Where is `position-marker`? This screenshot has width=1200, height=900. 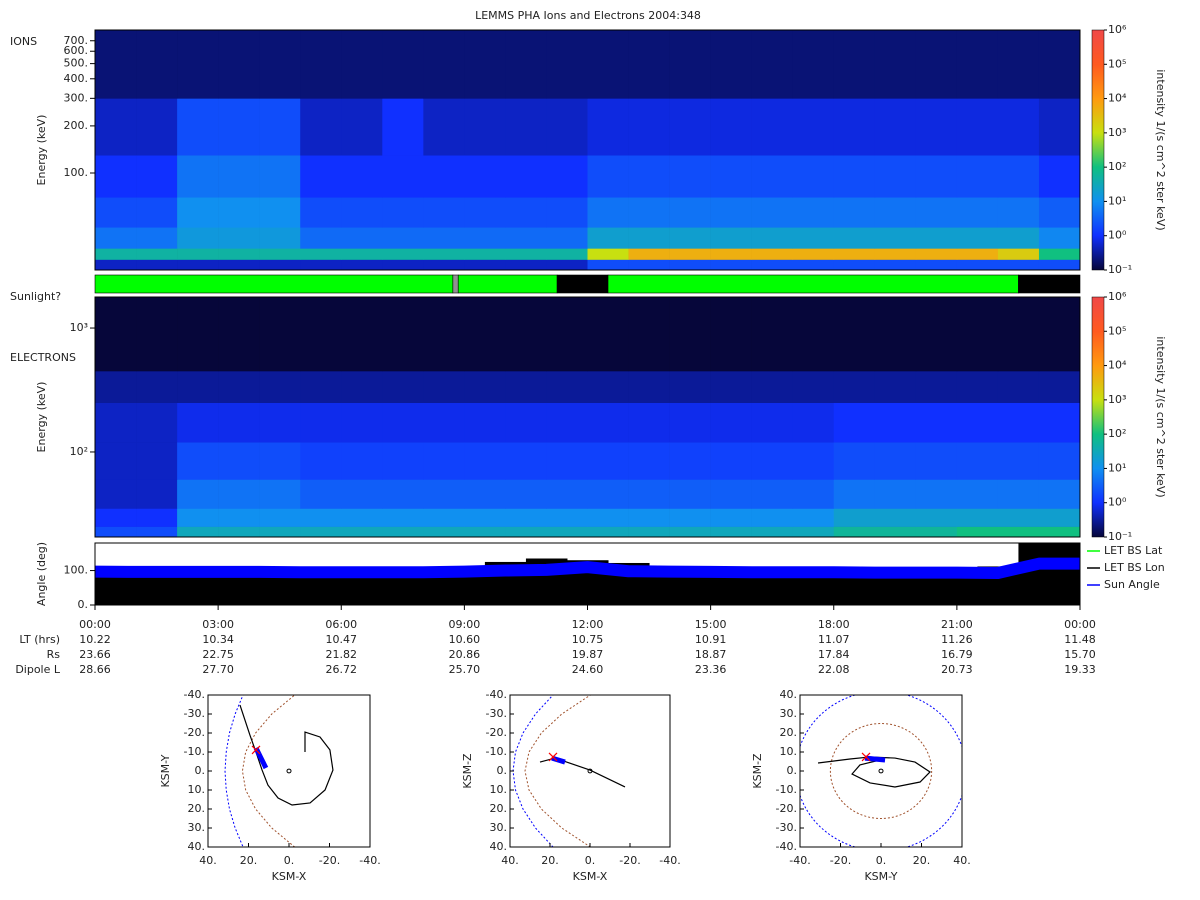 position-marker is located at coordinates (553, 757).